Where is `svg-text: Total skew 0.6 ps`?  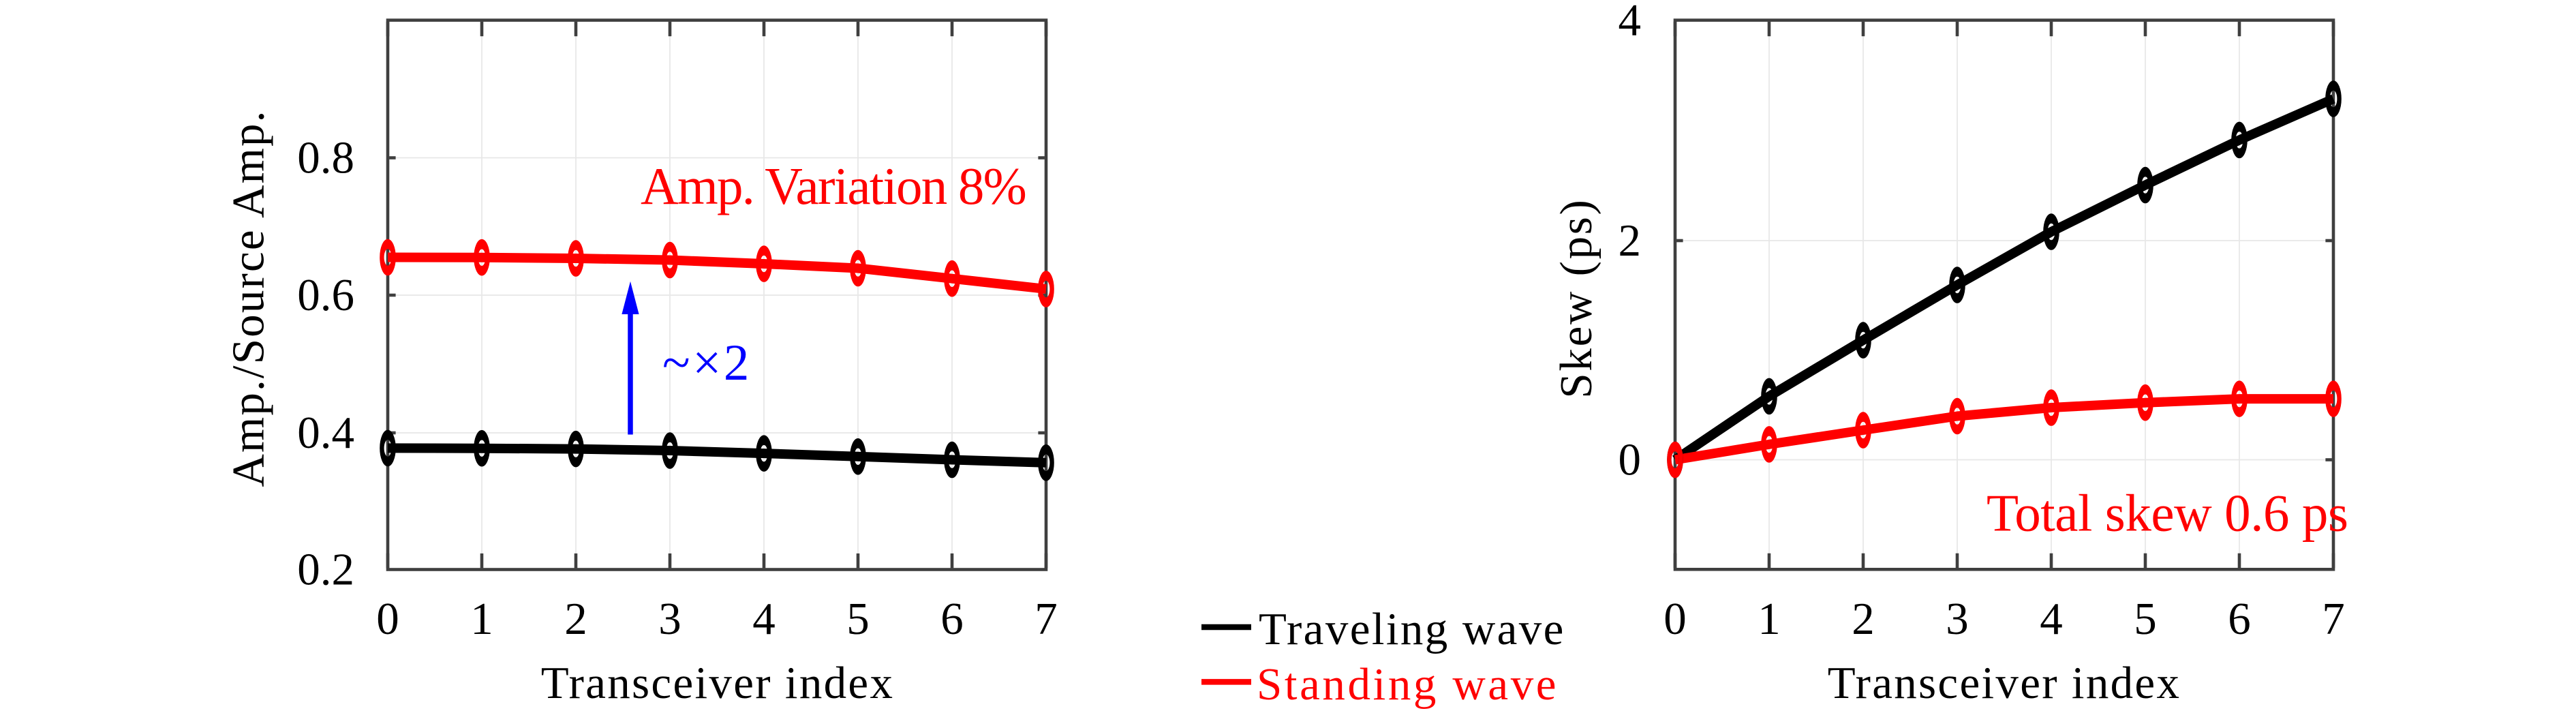 svg-text: Total skew 0.6 ps is located at coordinates (2167, 513).